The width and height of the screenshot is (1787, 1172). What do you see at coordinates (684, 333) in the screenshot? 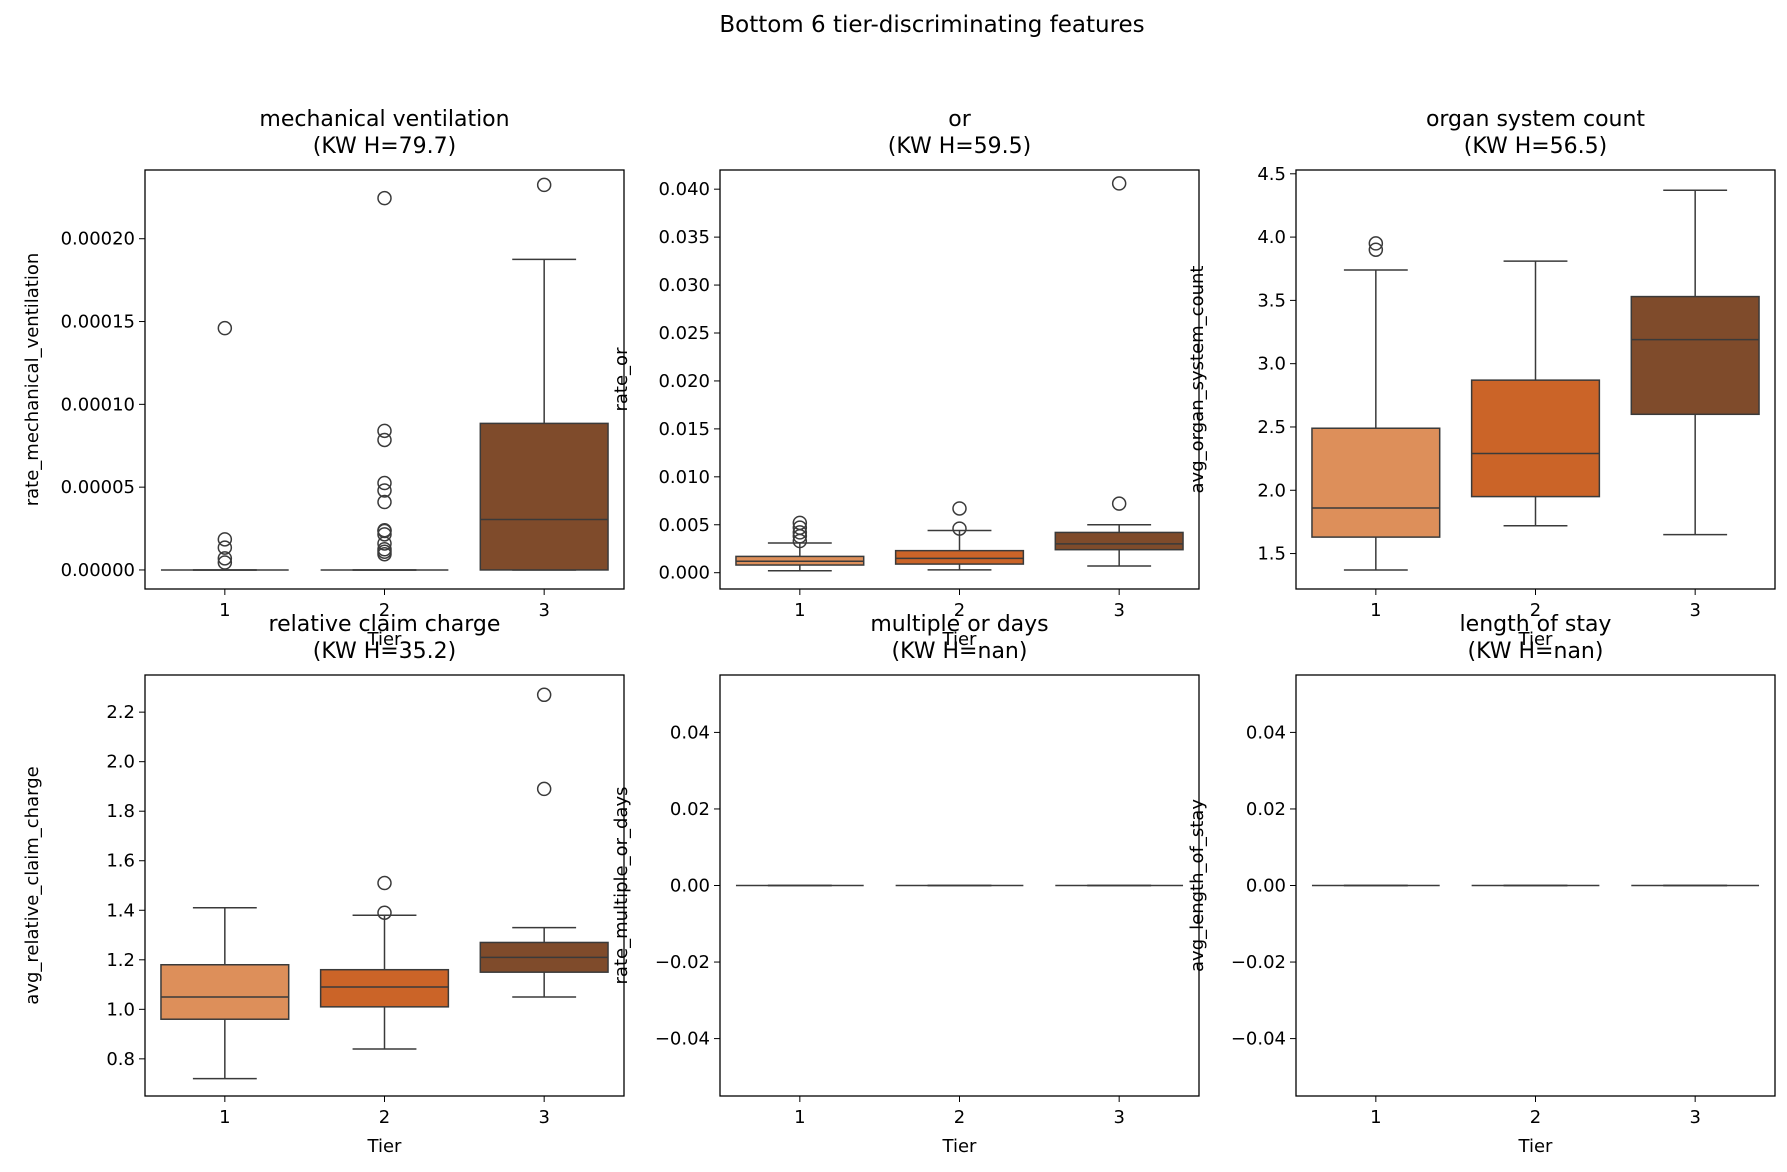
I see `y-tick-label: 0.025` at bounding box center [684, 333].